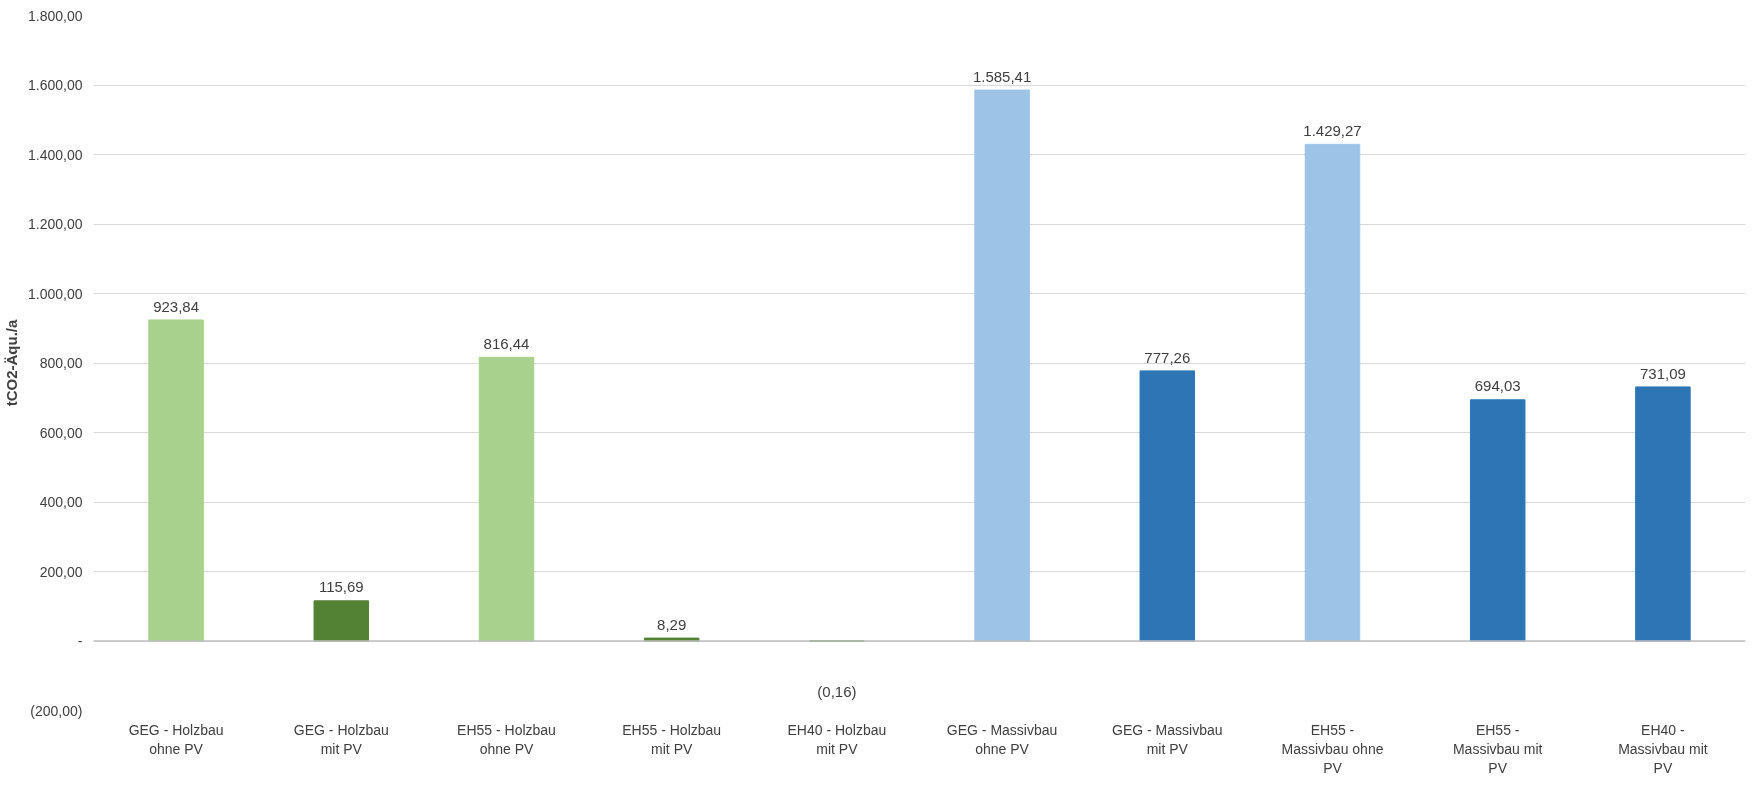  Describe the element at coordinates (1332, 748) in the screenshot. I see `x-tick-label: EH55 - Massivbau ohne PV` at that location.